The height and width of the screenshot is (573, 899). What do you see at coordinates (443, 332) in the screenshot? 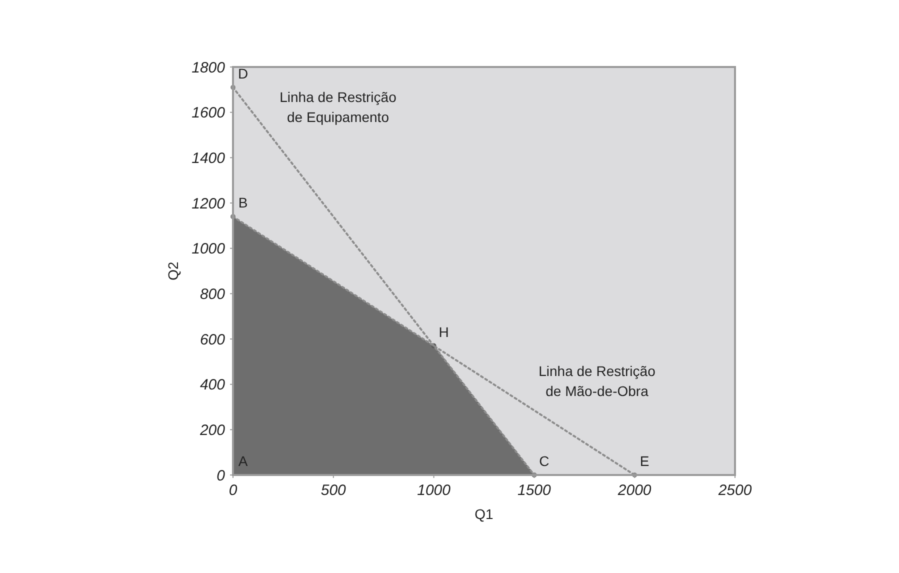
I see `annotation: H` at bounding box center [443, 332].